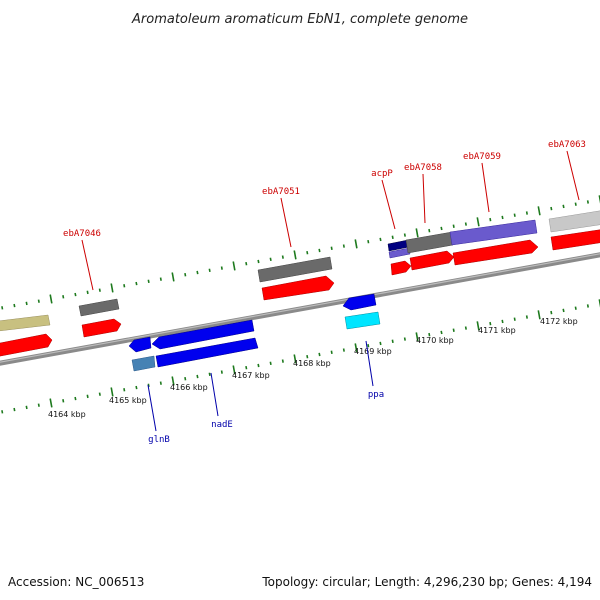 Image resolution: width=600 pixels, height=600 pixels. I want to click on gene-label-glnB: glnB, so click(159, 440).